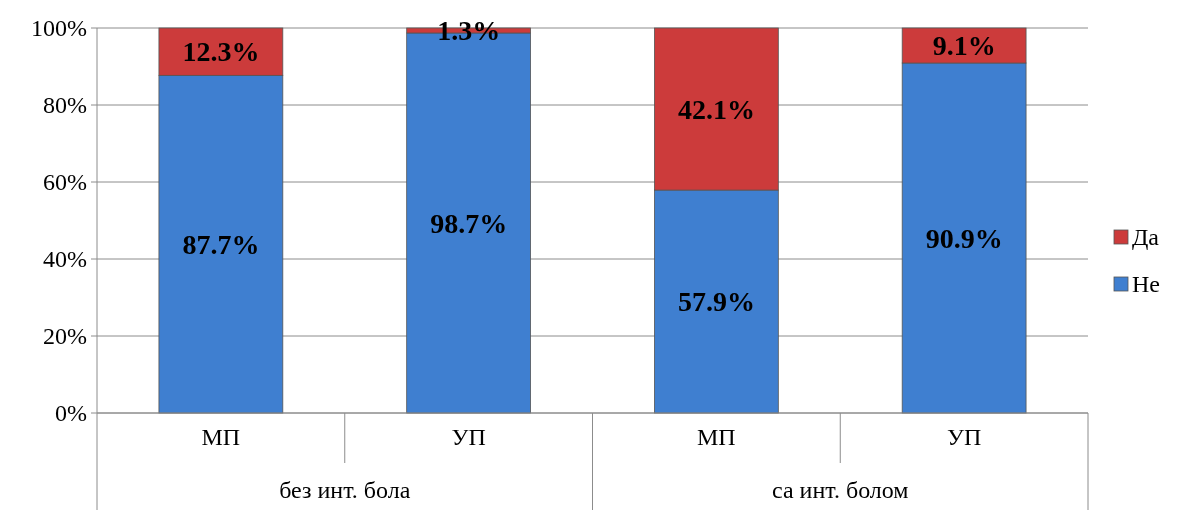  Describe the element at coordinates (65, 336) in the screenshot. I see `y-tick-label: 20%` at that location.